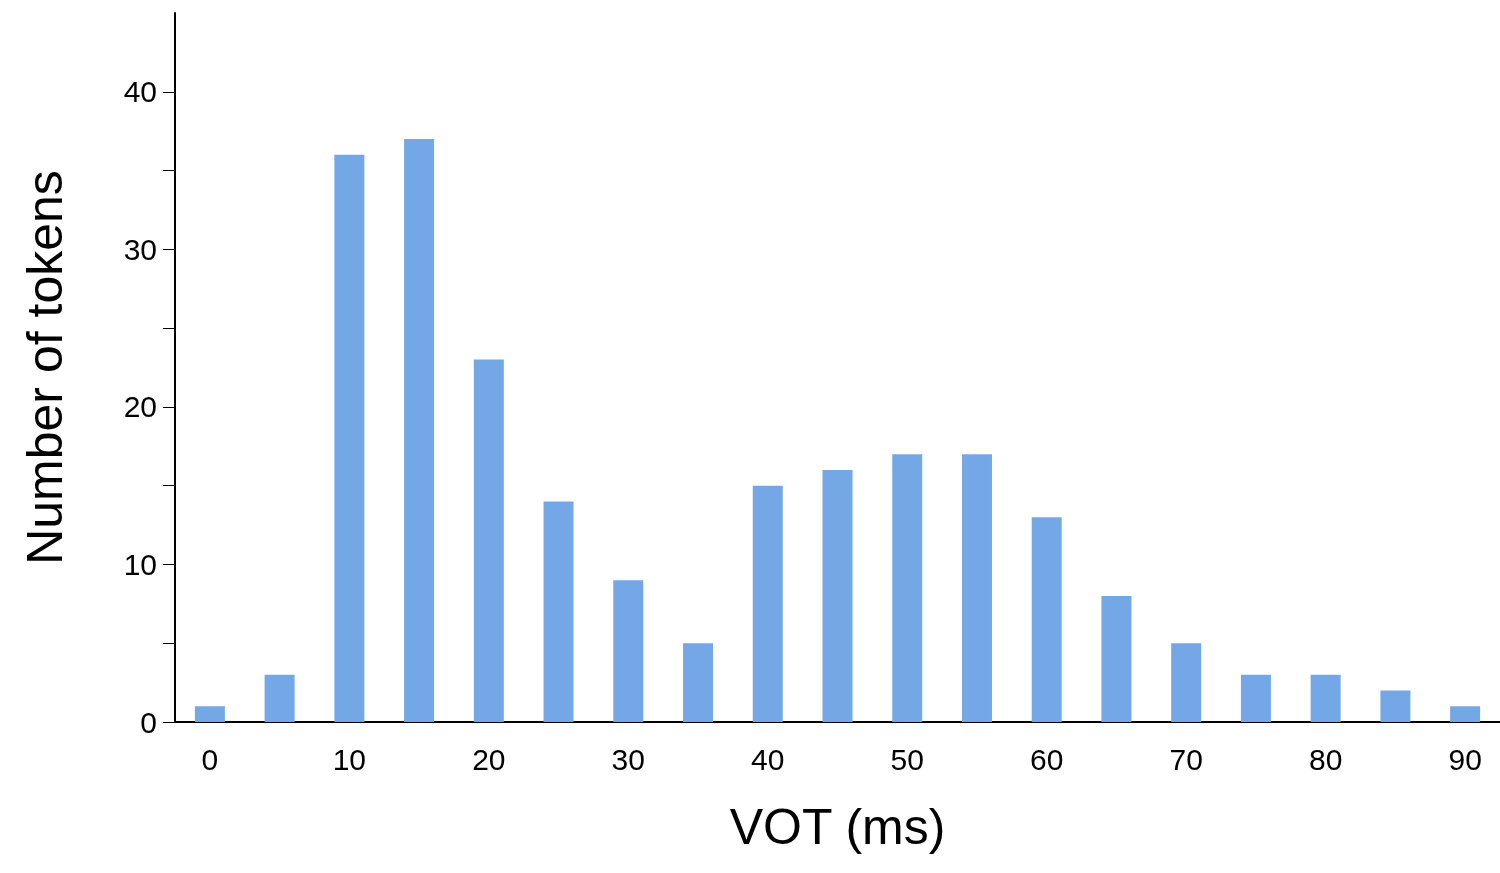  I want to click on y-axis-title: Number of tokens, so click(45, 367).